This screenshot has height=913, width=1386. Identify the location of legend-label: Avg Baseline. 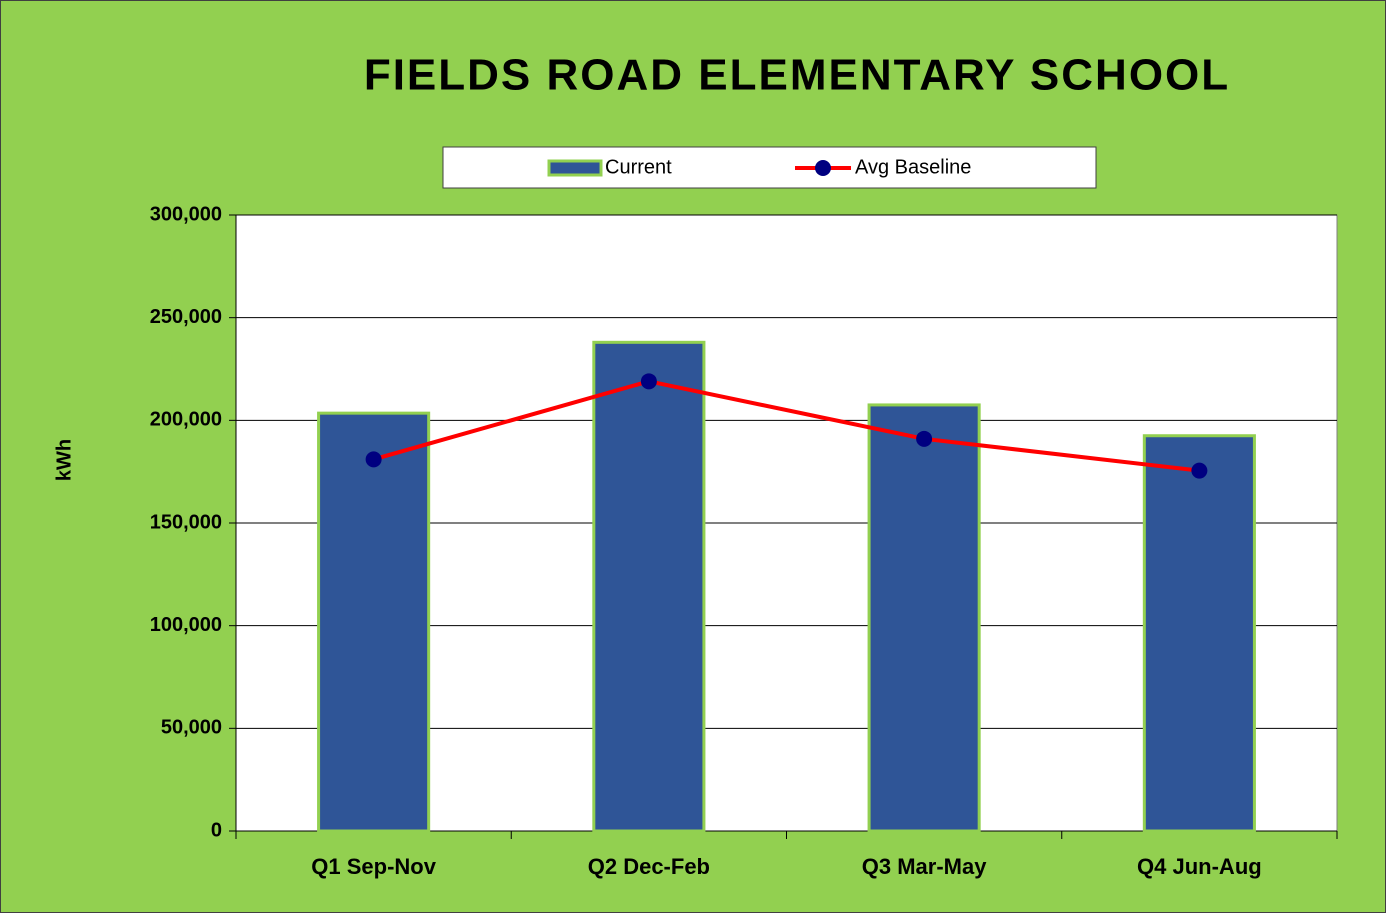
(913, 167).